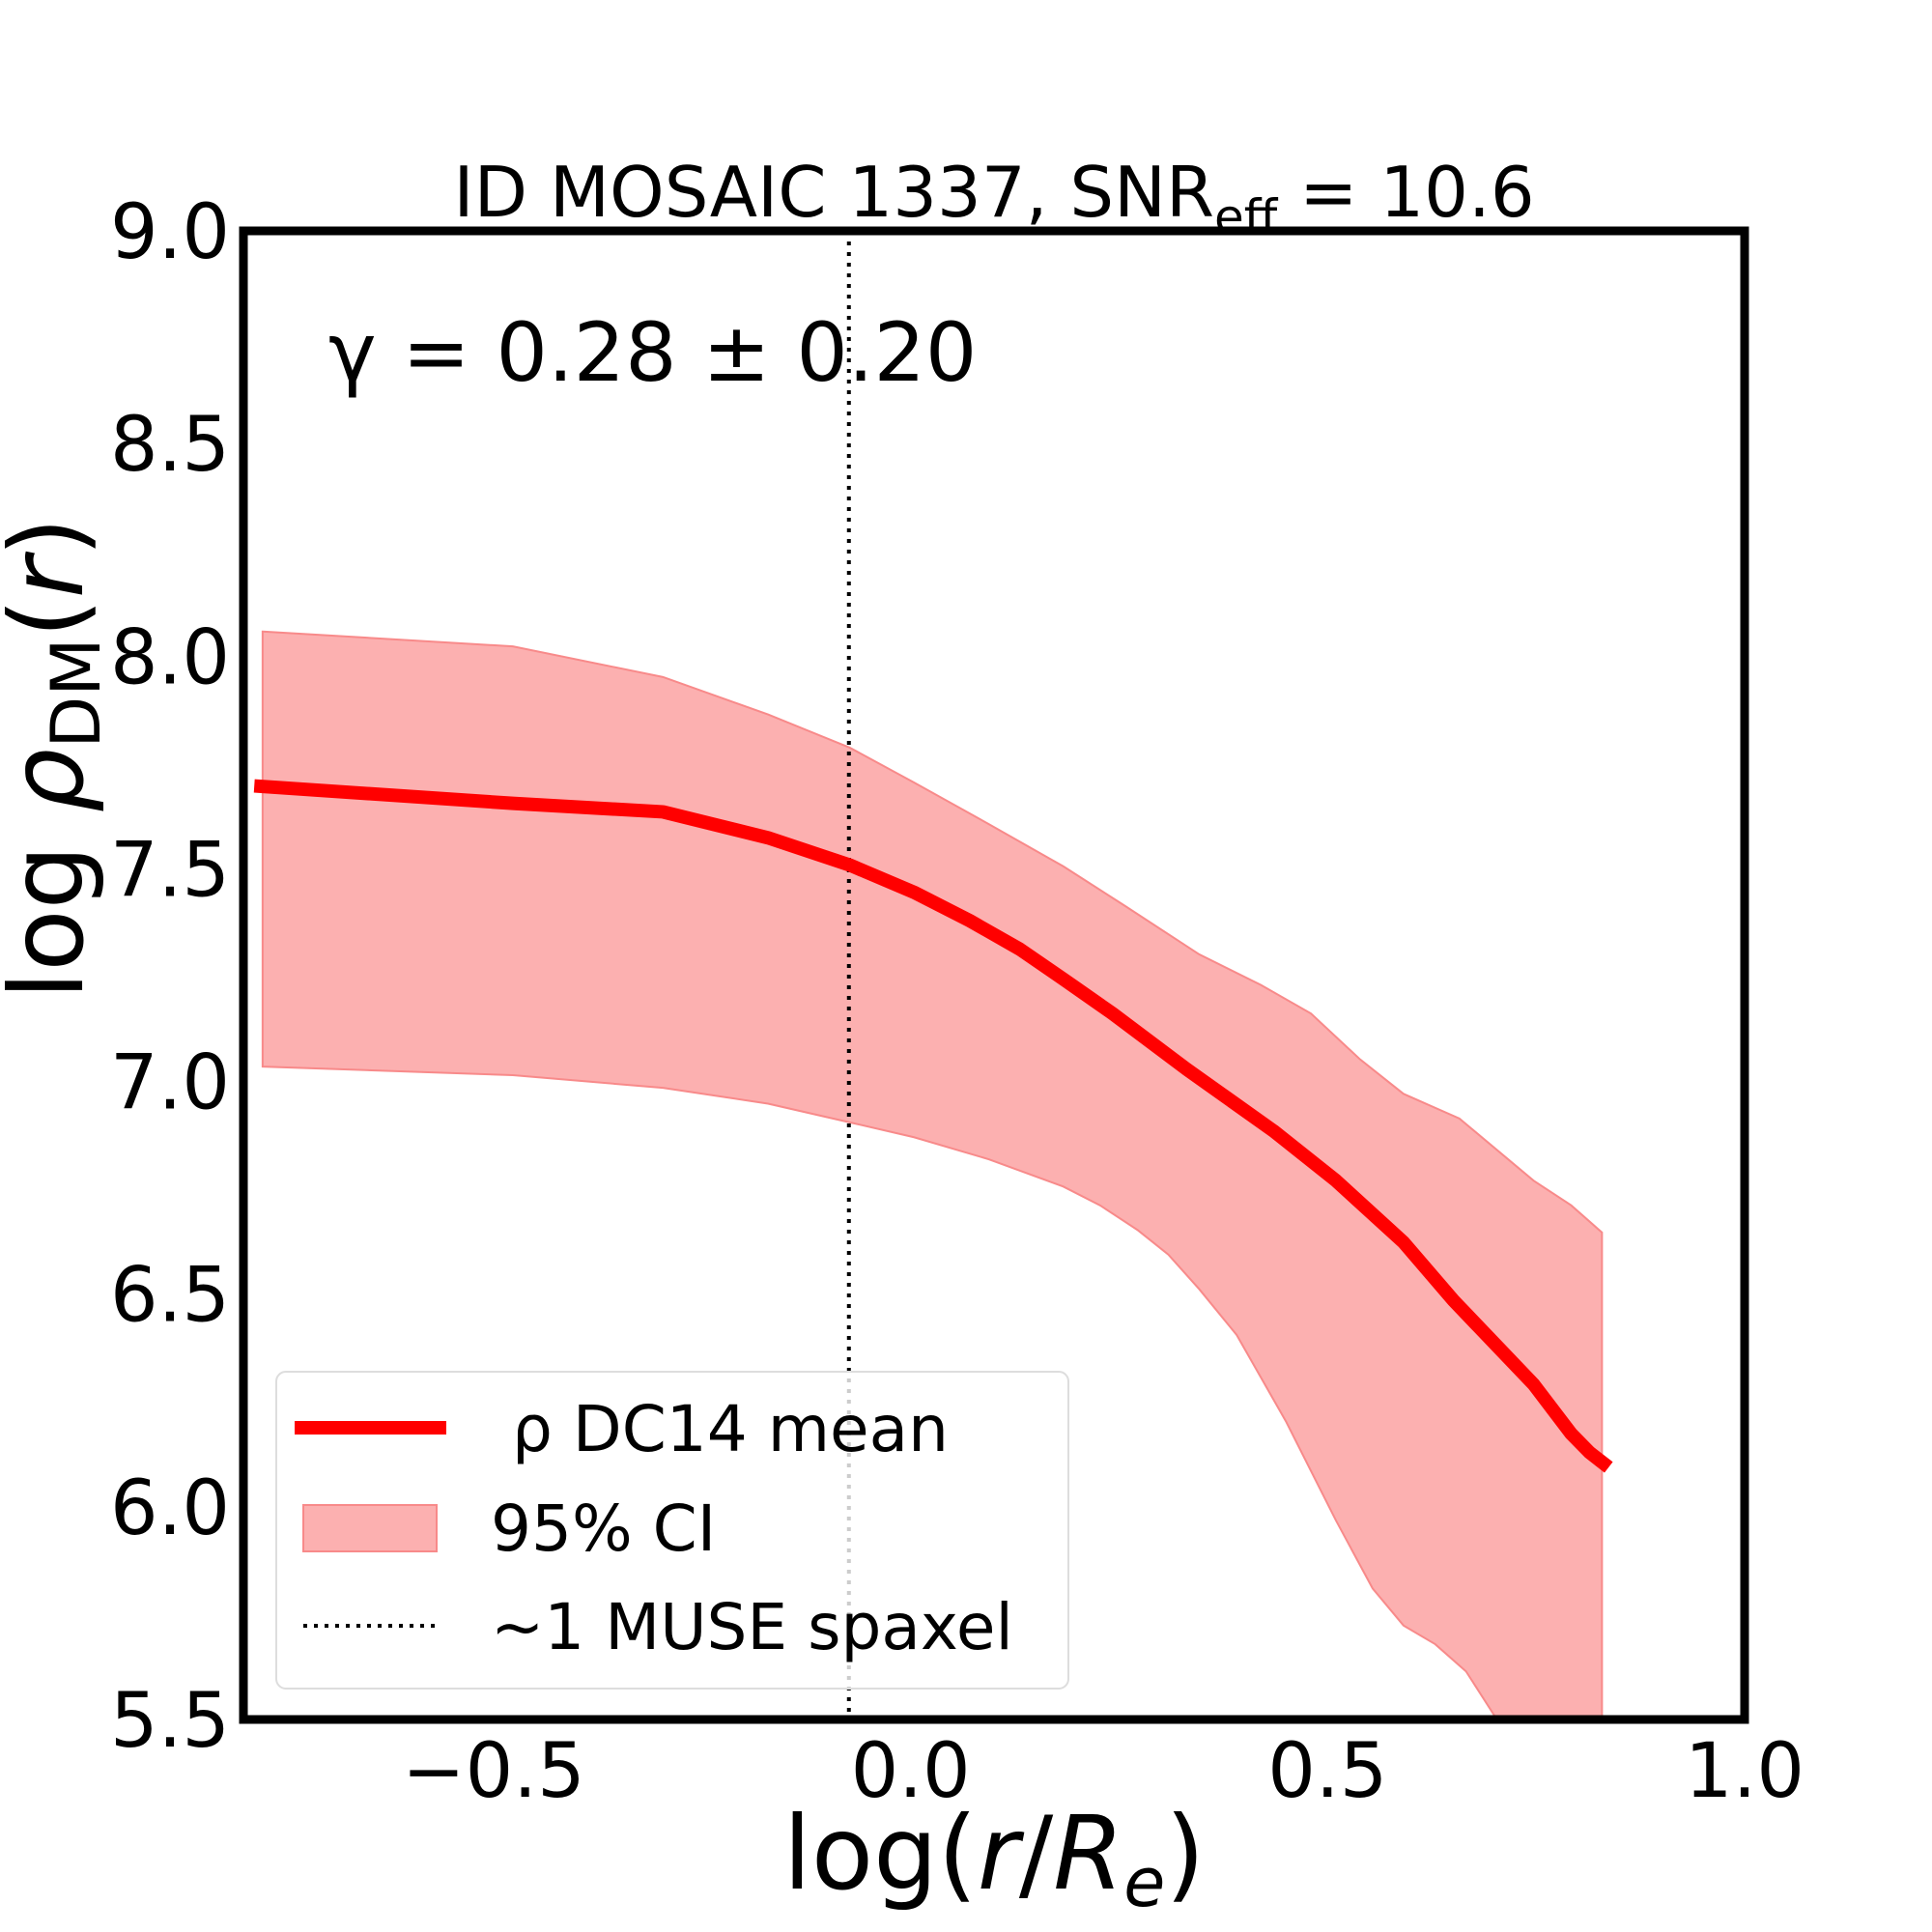  What do you see at coordinates (493, 1771) in the screenshot?
I see `x-tick-label: −0.5` at bounding box center [493, 1771].